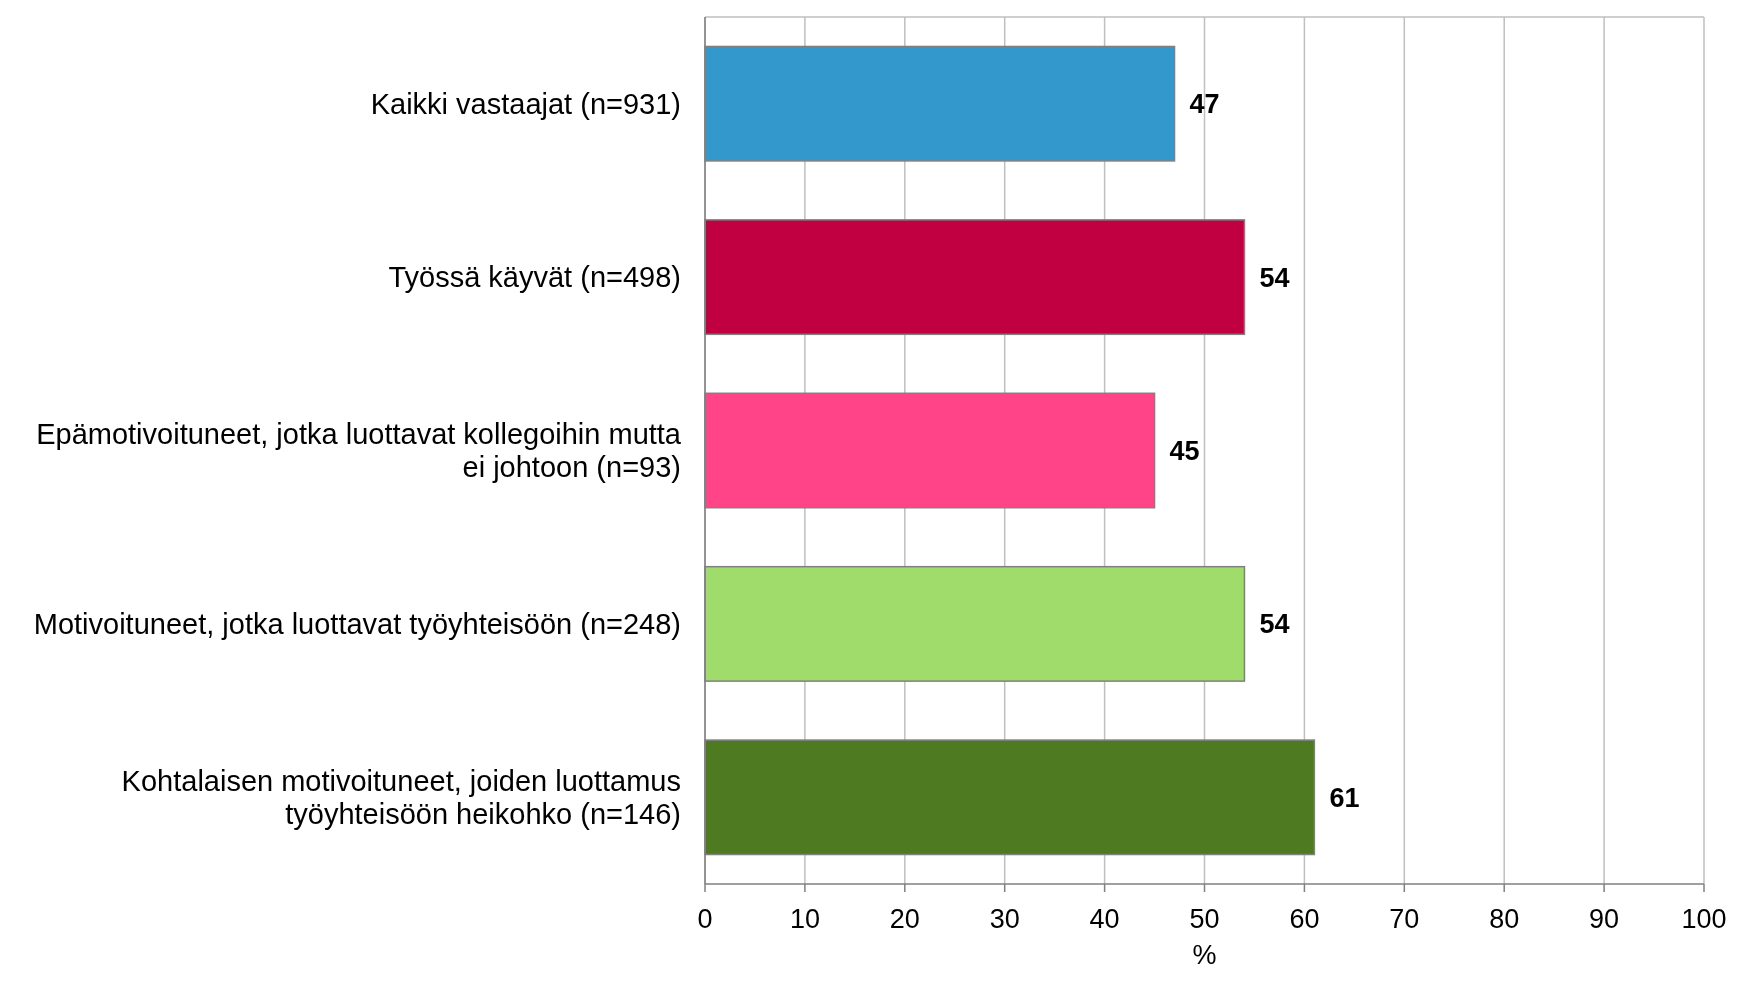 Image resolution: width=1742 pixels, height=985 pixels. I want to click on y-tick-label: Kohtalaisen motivoituneet, joiden luottamus työyhteisöön heikohko (n=146), so click(401, 797).